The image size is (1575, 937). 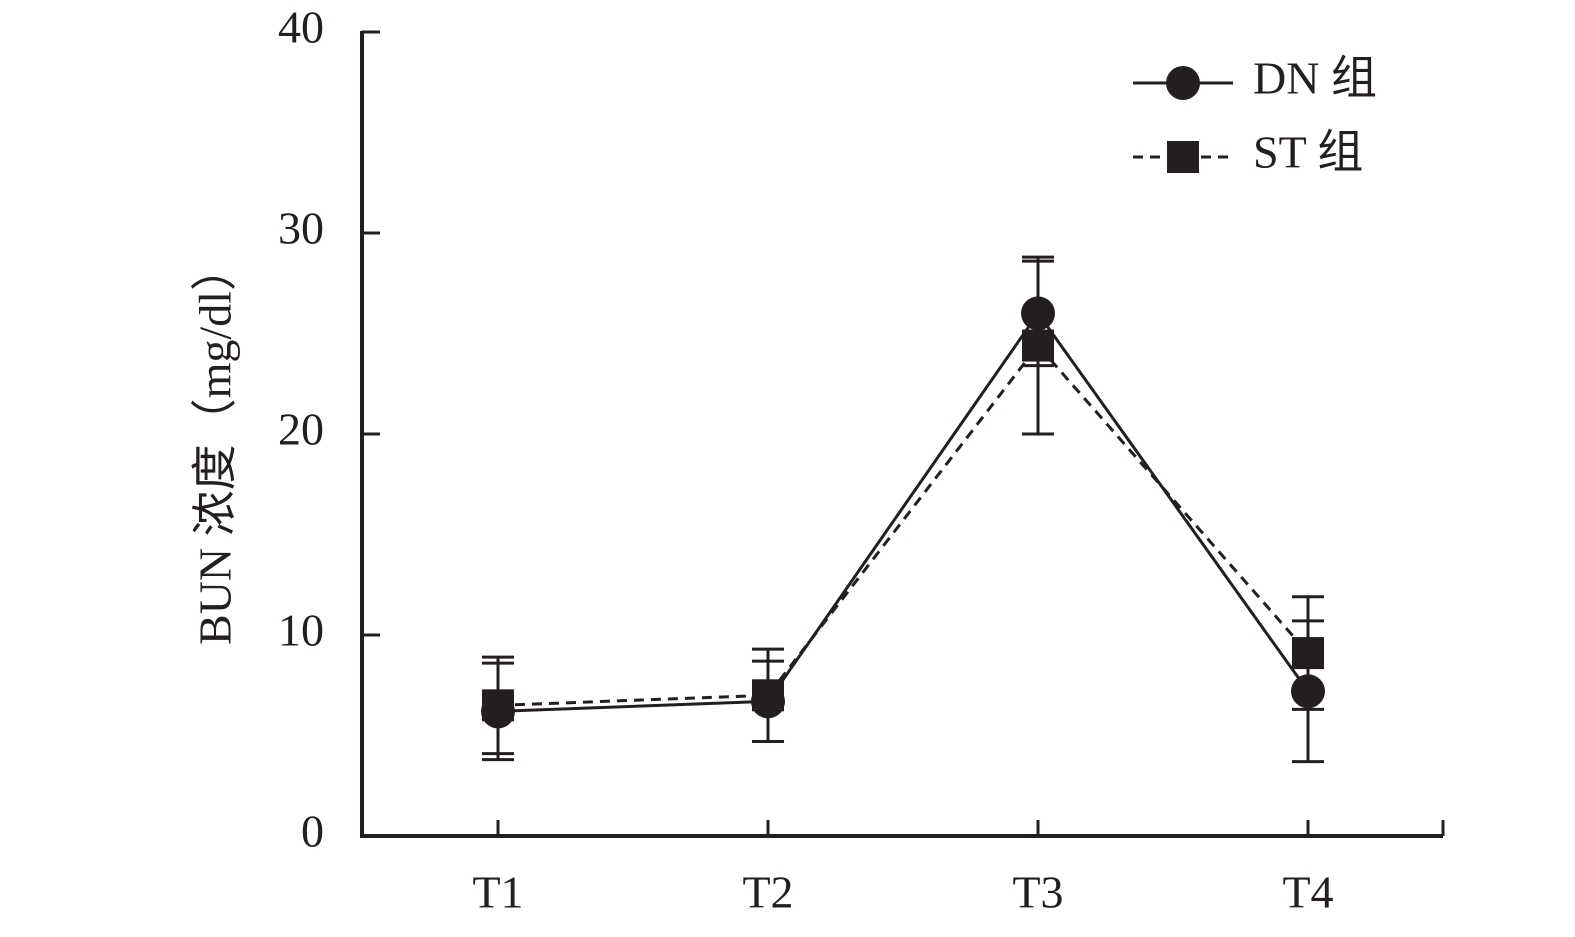 I want to click on x-tick-label: T4, so click(x=1307, y=892).